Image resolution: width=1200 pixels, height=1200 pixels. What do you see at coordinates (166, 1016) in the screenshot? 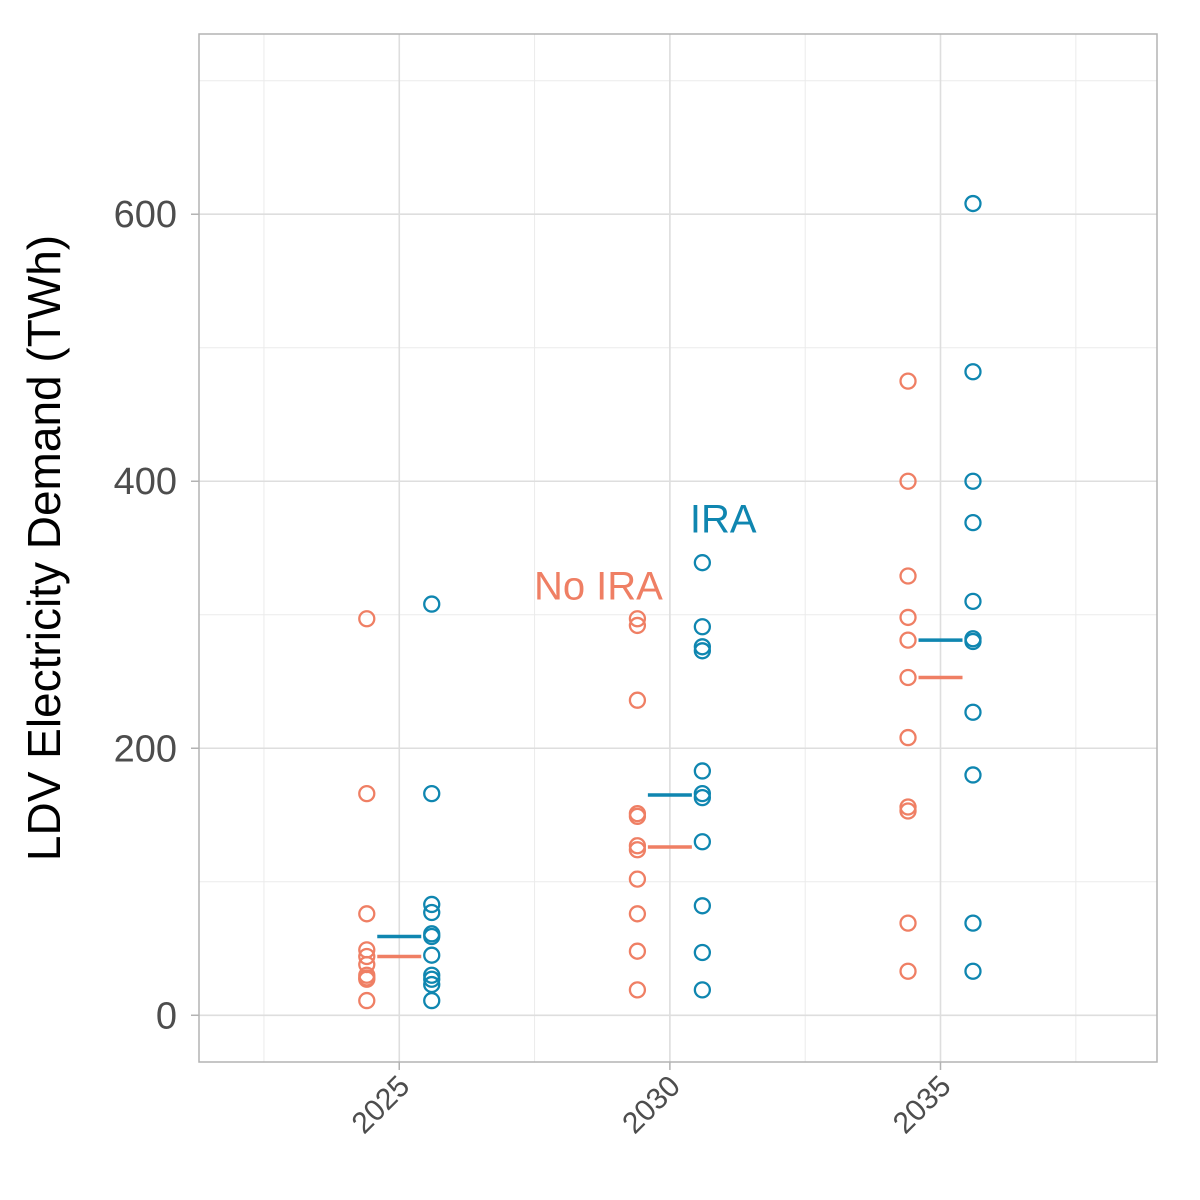
I see `y-tick-label: 0` at bounding box center [166, 1016].